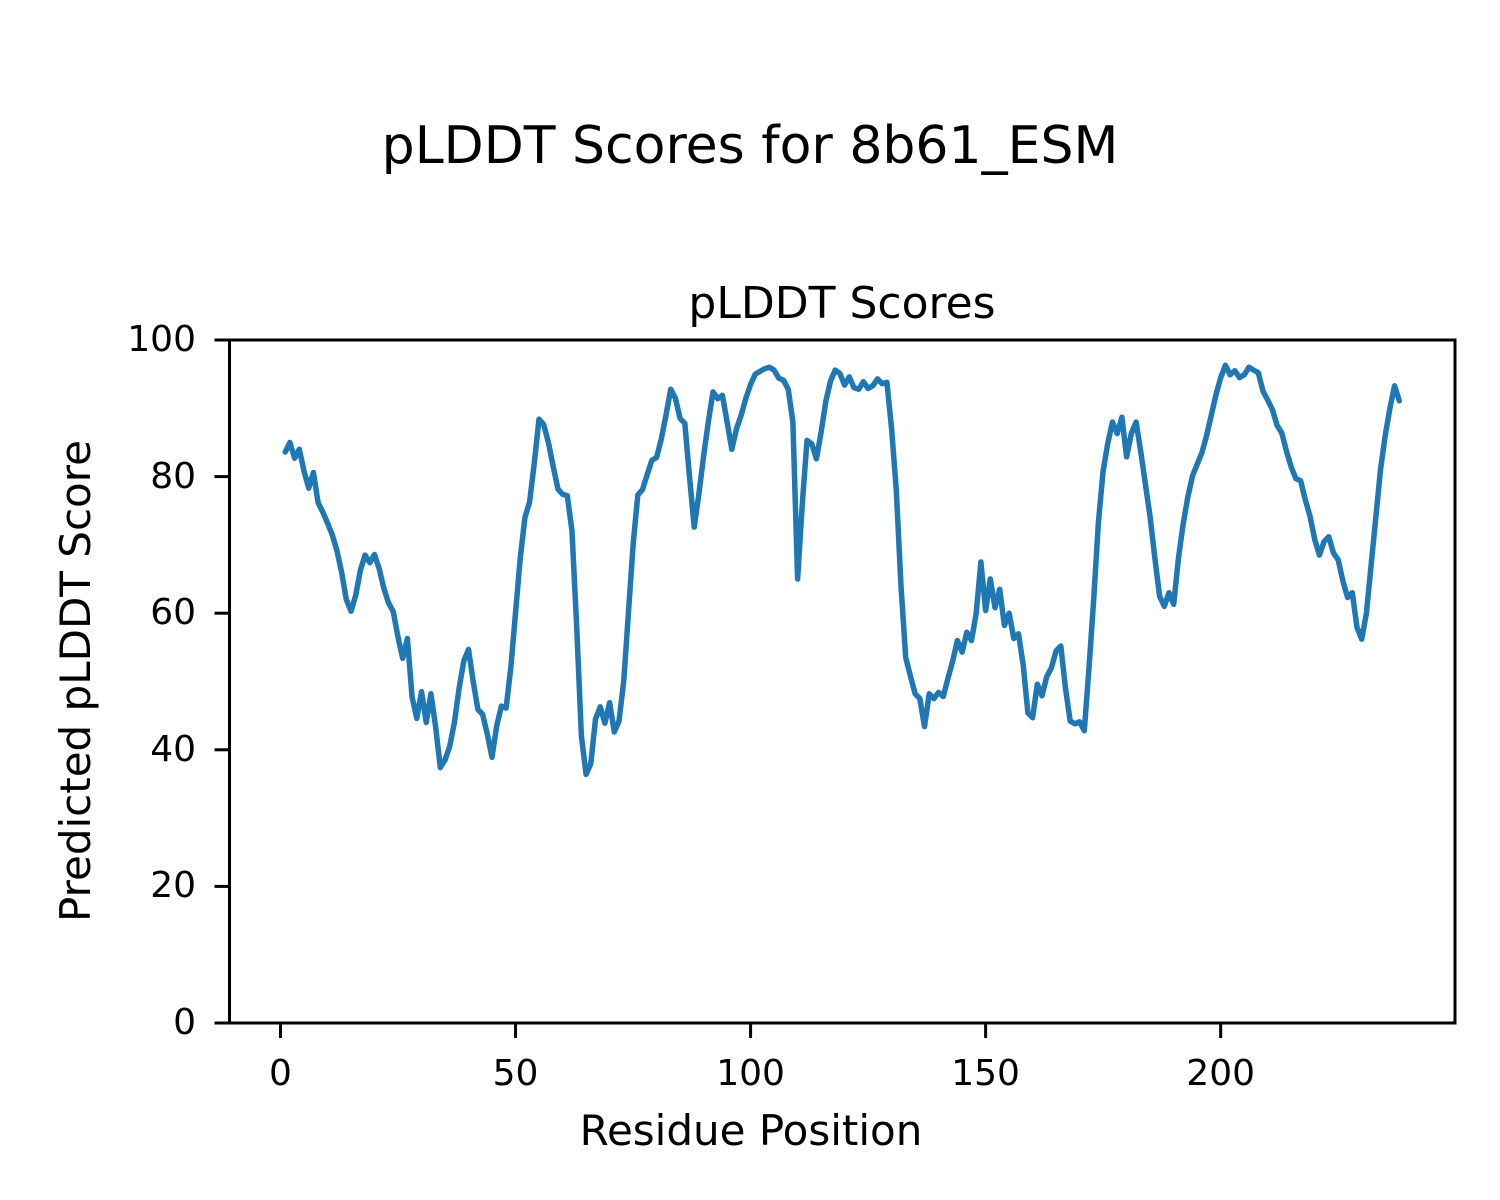 This screenshot has width=1500, height=1200. What do you see at coordinates (280, 1073) in the screenshot?
I see `x-tick-label: 0` at bounding box center [280, 1073].